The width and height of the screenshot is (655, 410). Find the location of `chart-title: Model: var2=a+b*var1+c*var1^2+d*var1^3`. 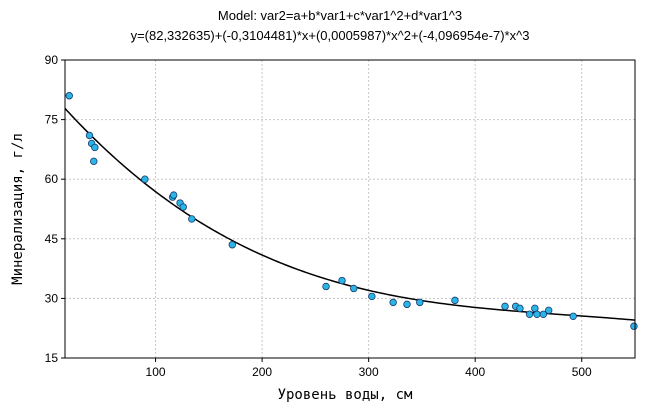

chart-title: Model: var2=a+b*var1+c*var1^2+d*var1^3 is located at coordinates (340, 15).